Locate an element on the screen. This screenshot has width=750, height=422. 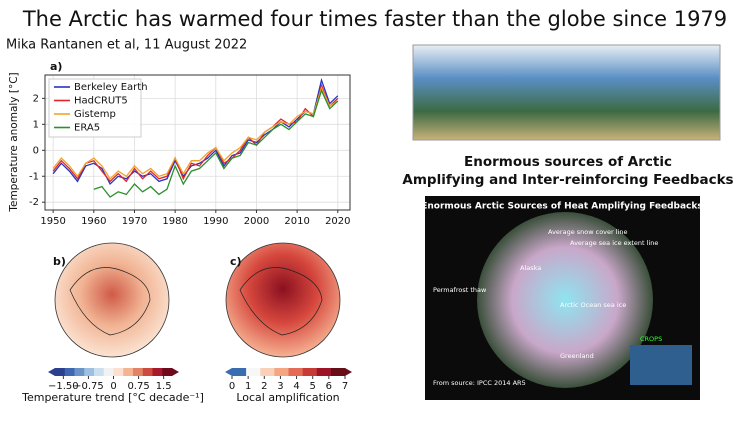
legend-label: Gistemp is located at coordinates (95, 114).